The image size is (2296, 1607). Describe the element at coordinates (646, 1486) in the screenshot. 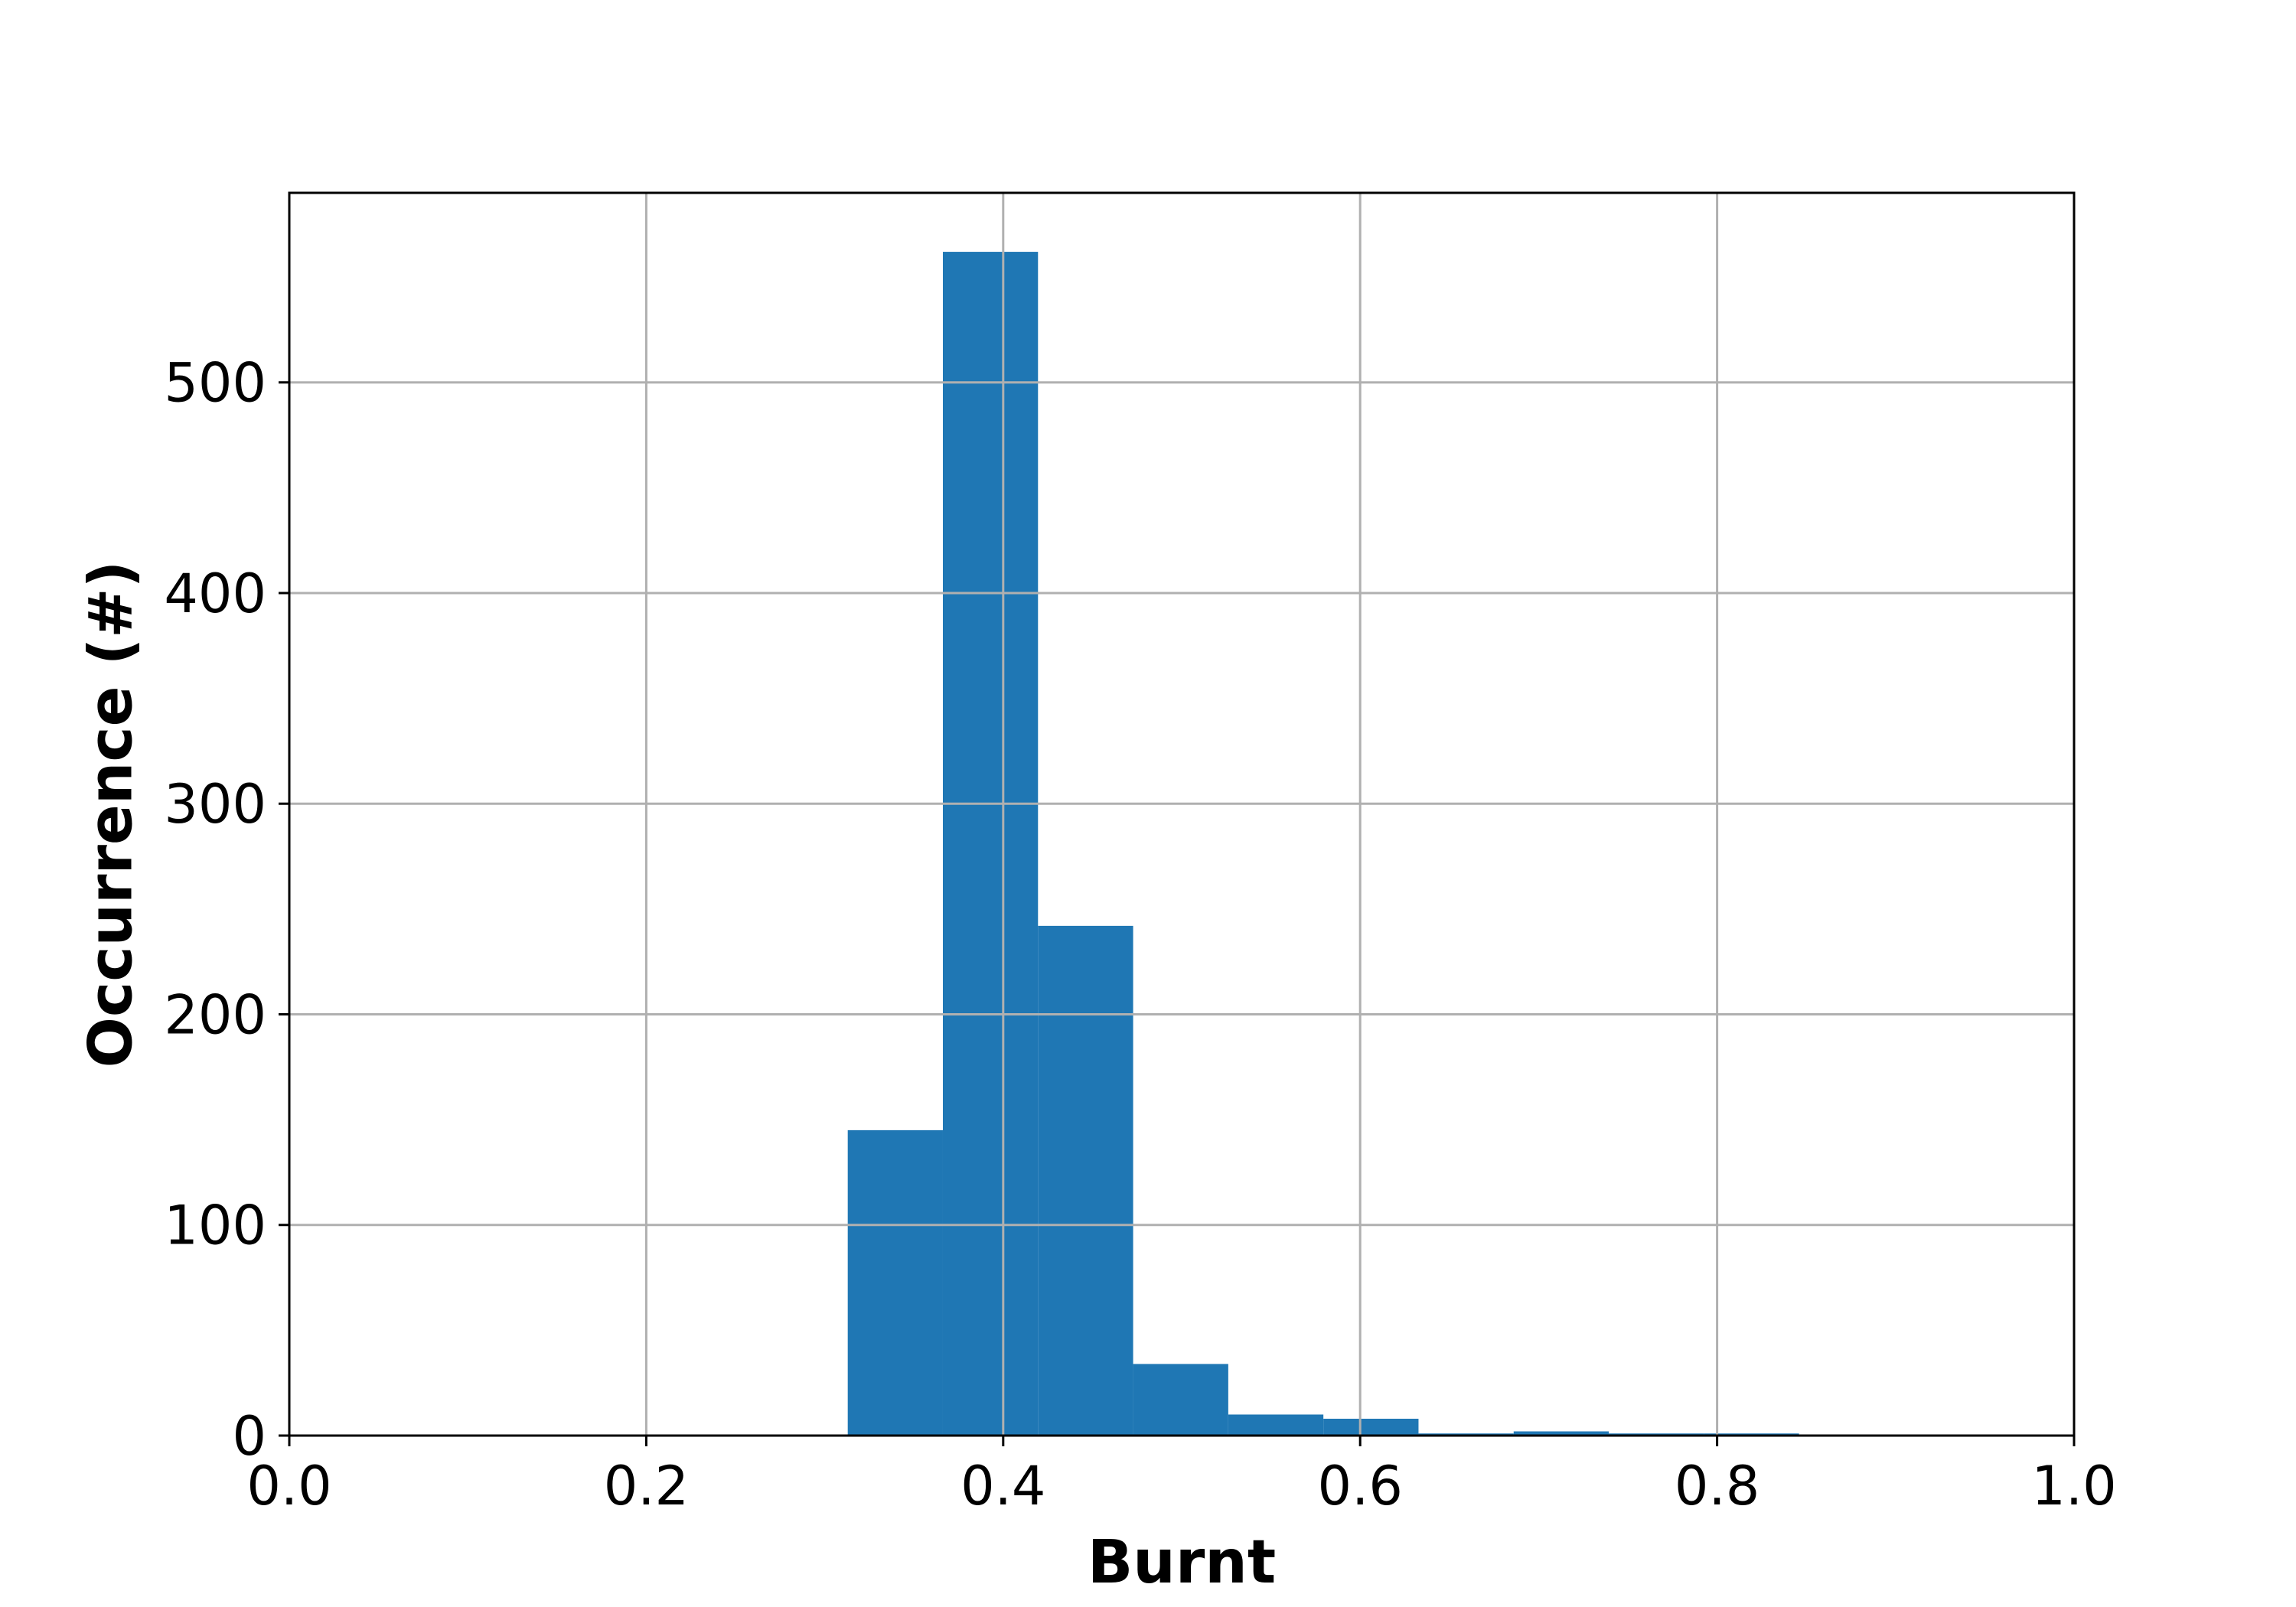

I see `x-tick-label: 0.2` at that location.